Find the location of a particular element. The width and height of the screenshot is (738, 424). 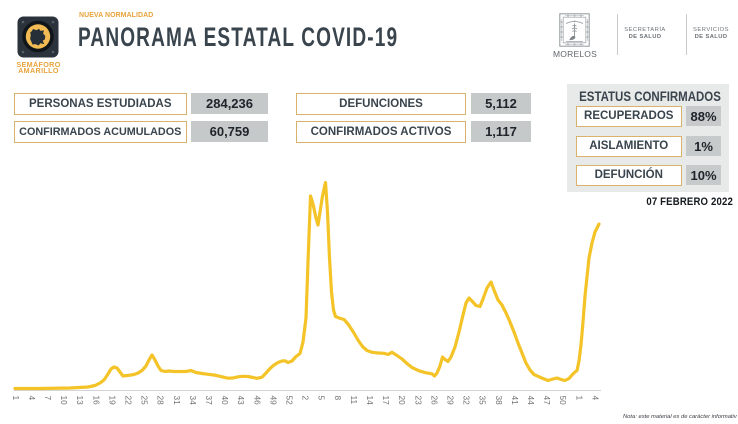

svg-text: 46 is located at coordinates (257, 401).